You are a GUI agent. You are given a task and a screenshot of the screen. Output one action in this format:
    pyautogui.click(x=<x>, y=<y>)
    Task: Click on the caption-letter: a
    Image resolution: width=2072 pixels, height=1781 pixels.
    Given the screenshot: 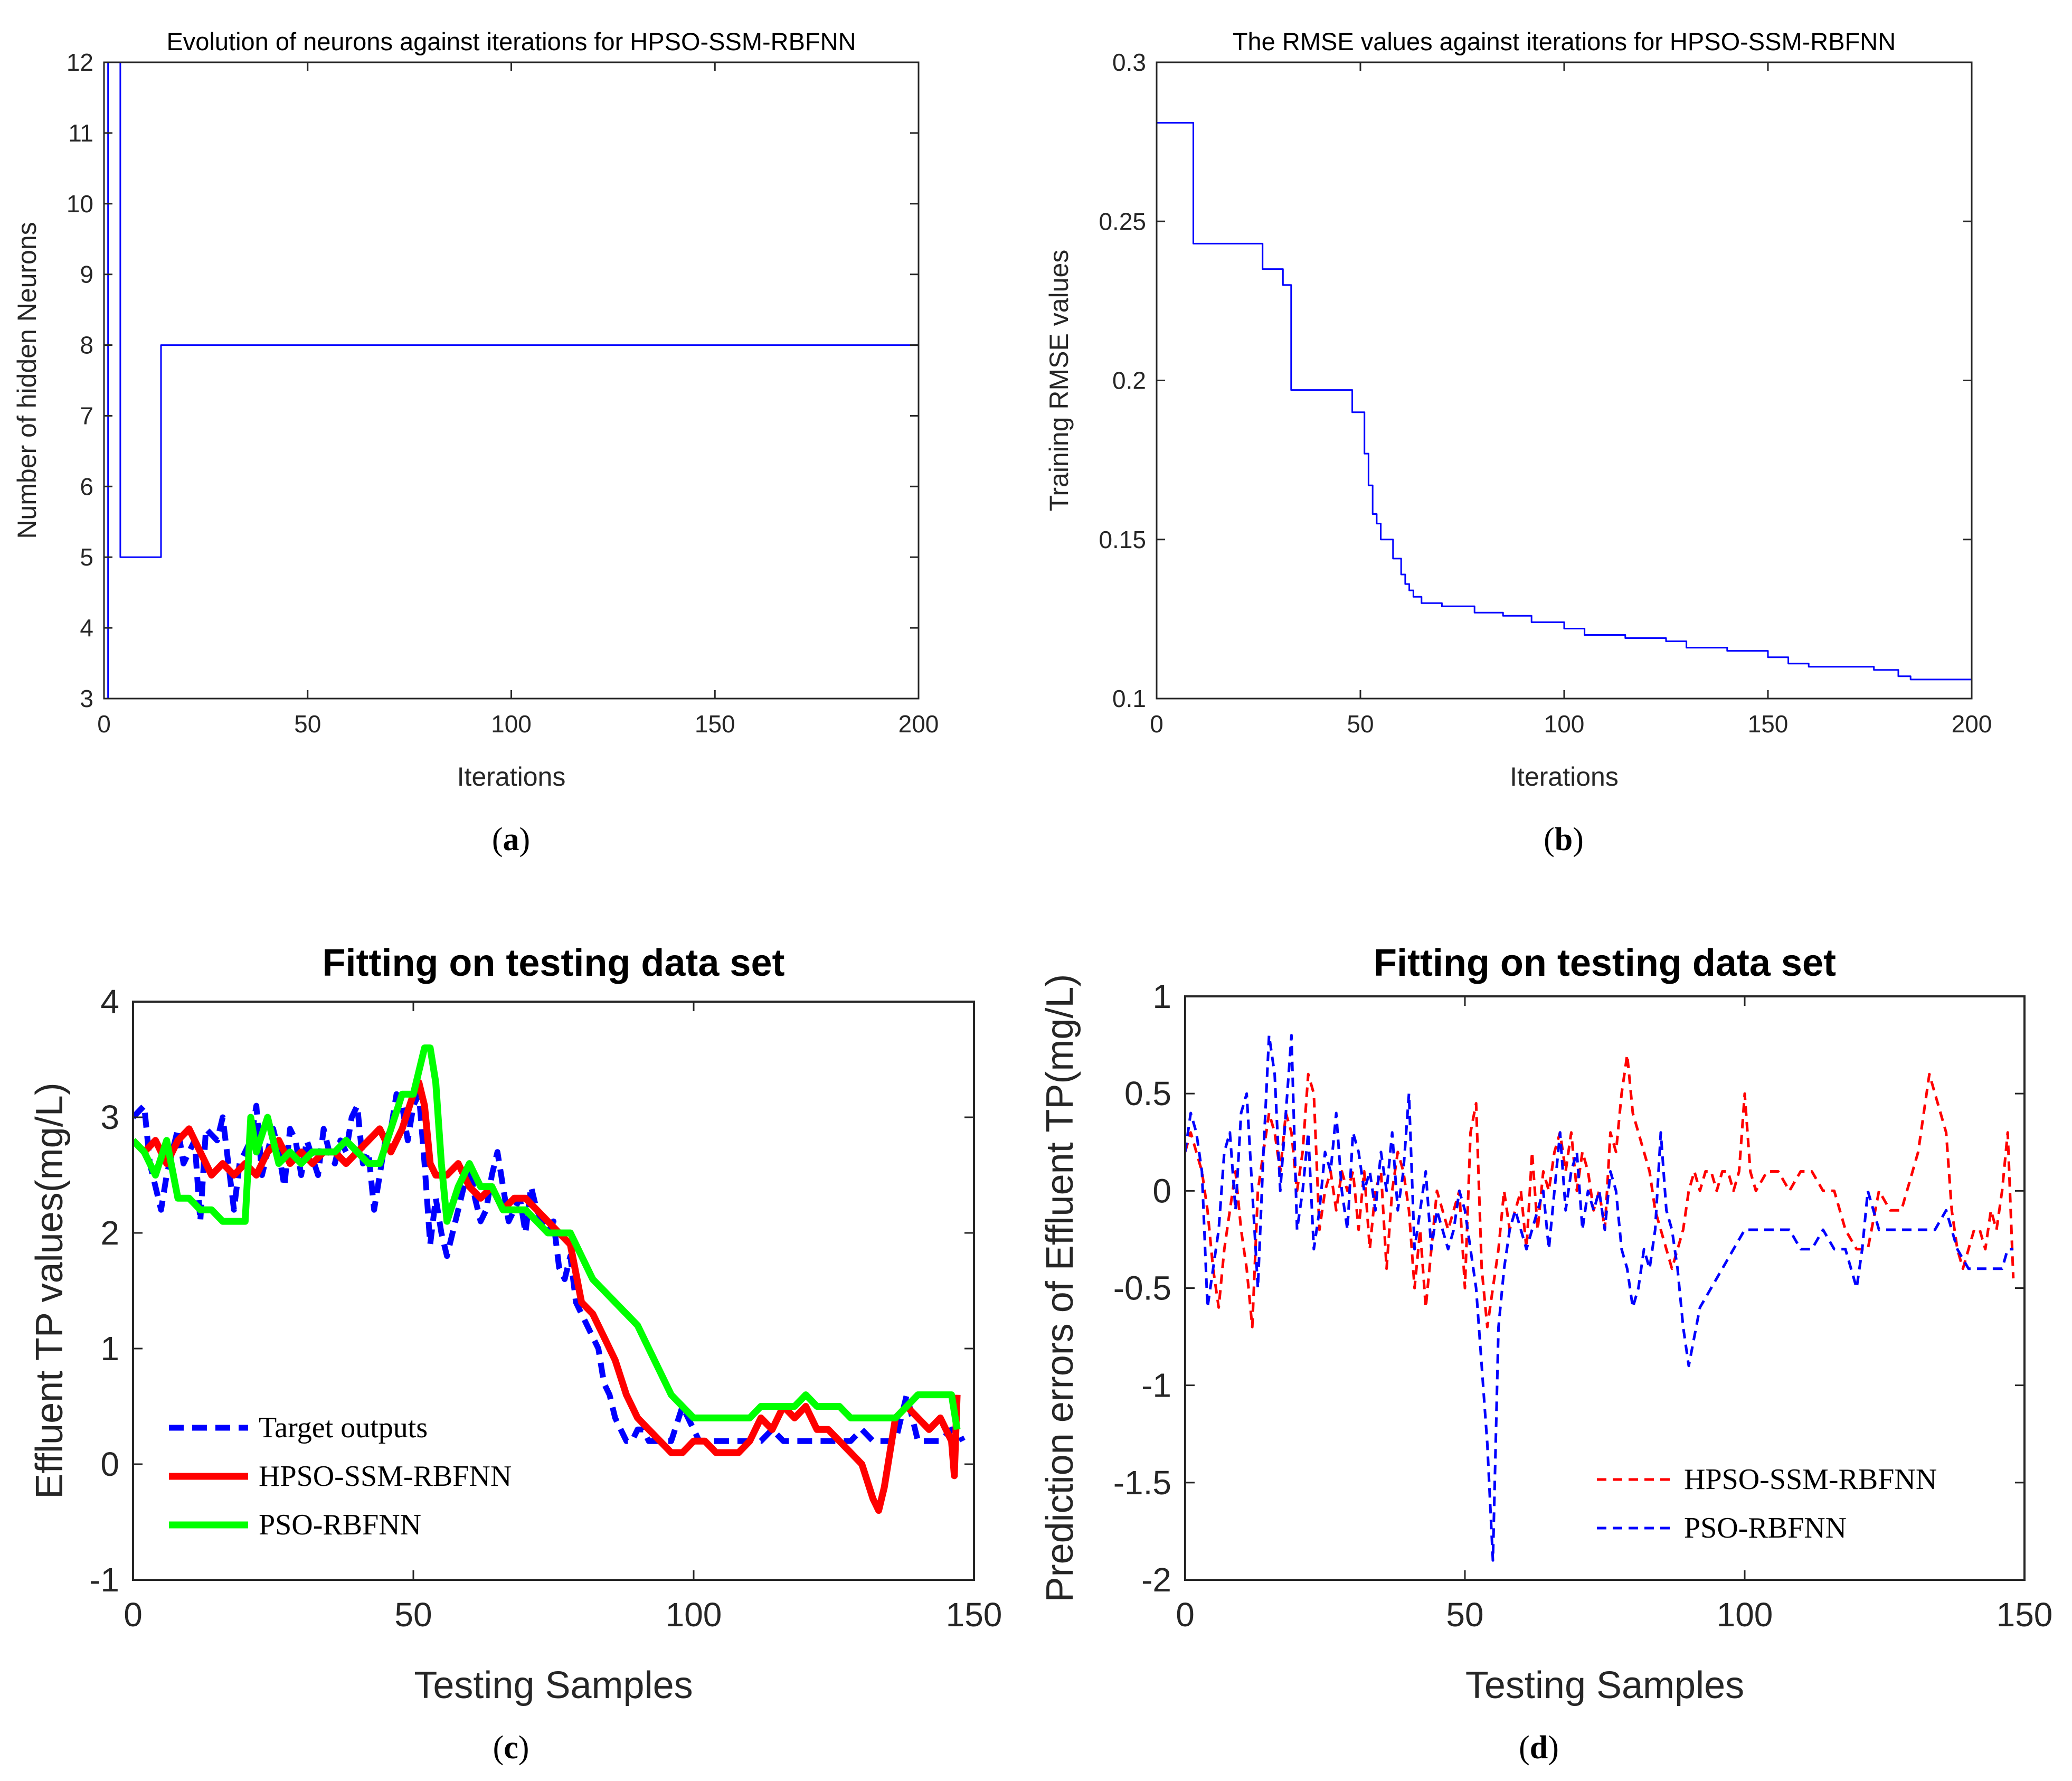 What is the action you would take?
    pyautogui.click(x=511, y=840)
    